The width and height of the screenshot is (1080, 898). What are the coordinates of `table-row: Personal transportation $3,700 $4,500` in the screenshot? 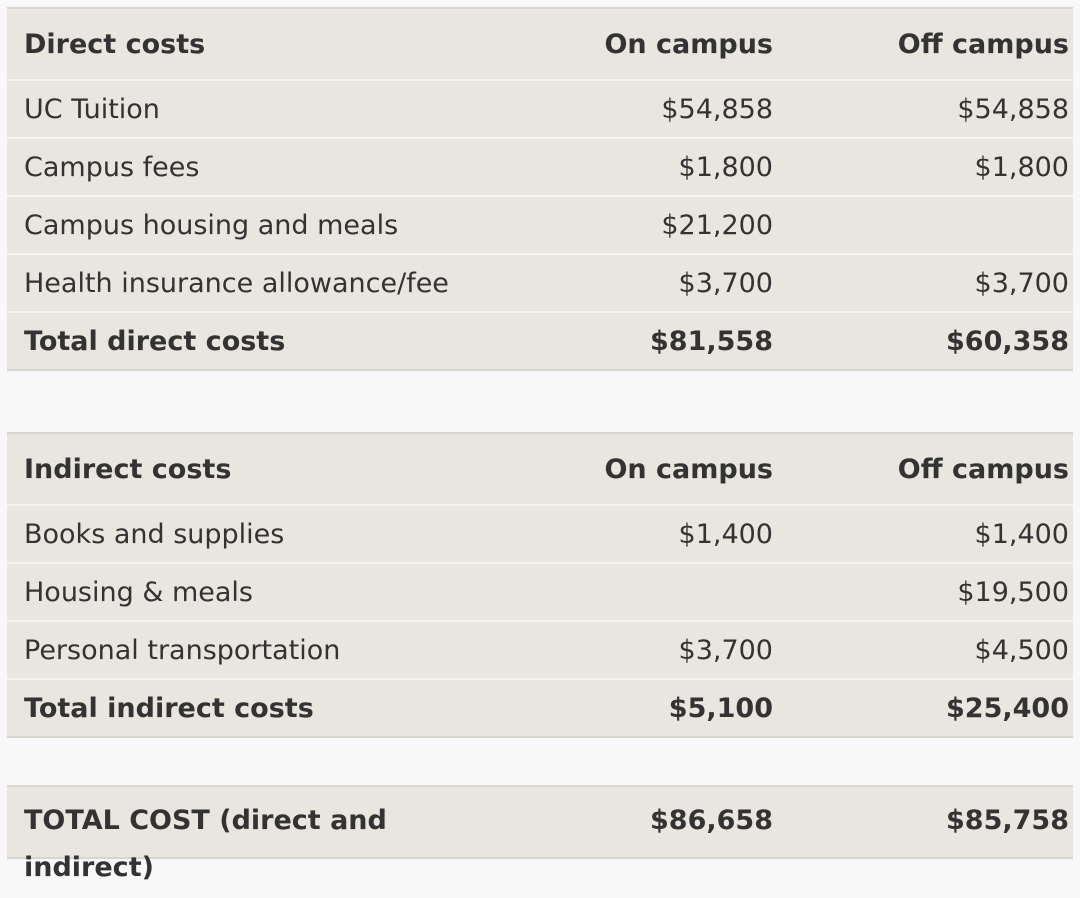 It's located at (540, 649).